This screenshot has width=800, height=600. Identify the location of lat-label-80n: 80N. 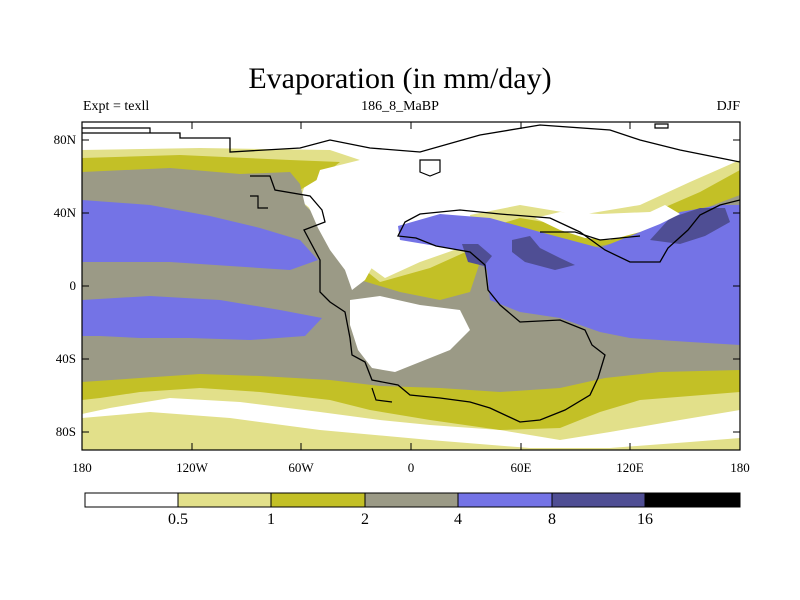
(64, 139).